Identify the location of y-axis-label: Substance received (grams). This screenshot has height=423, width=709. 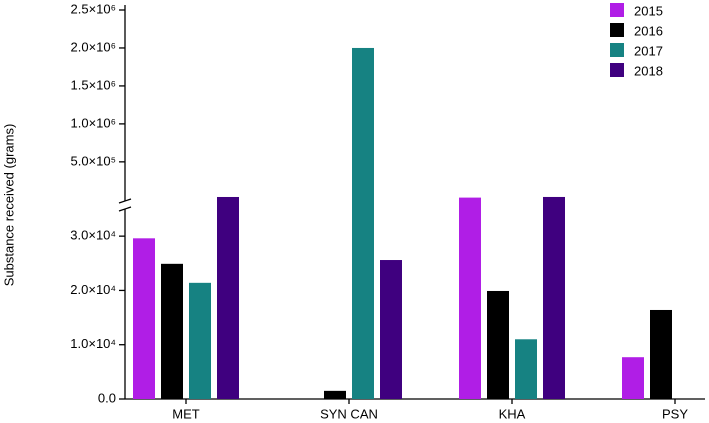
(8, 205).